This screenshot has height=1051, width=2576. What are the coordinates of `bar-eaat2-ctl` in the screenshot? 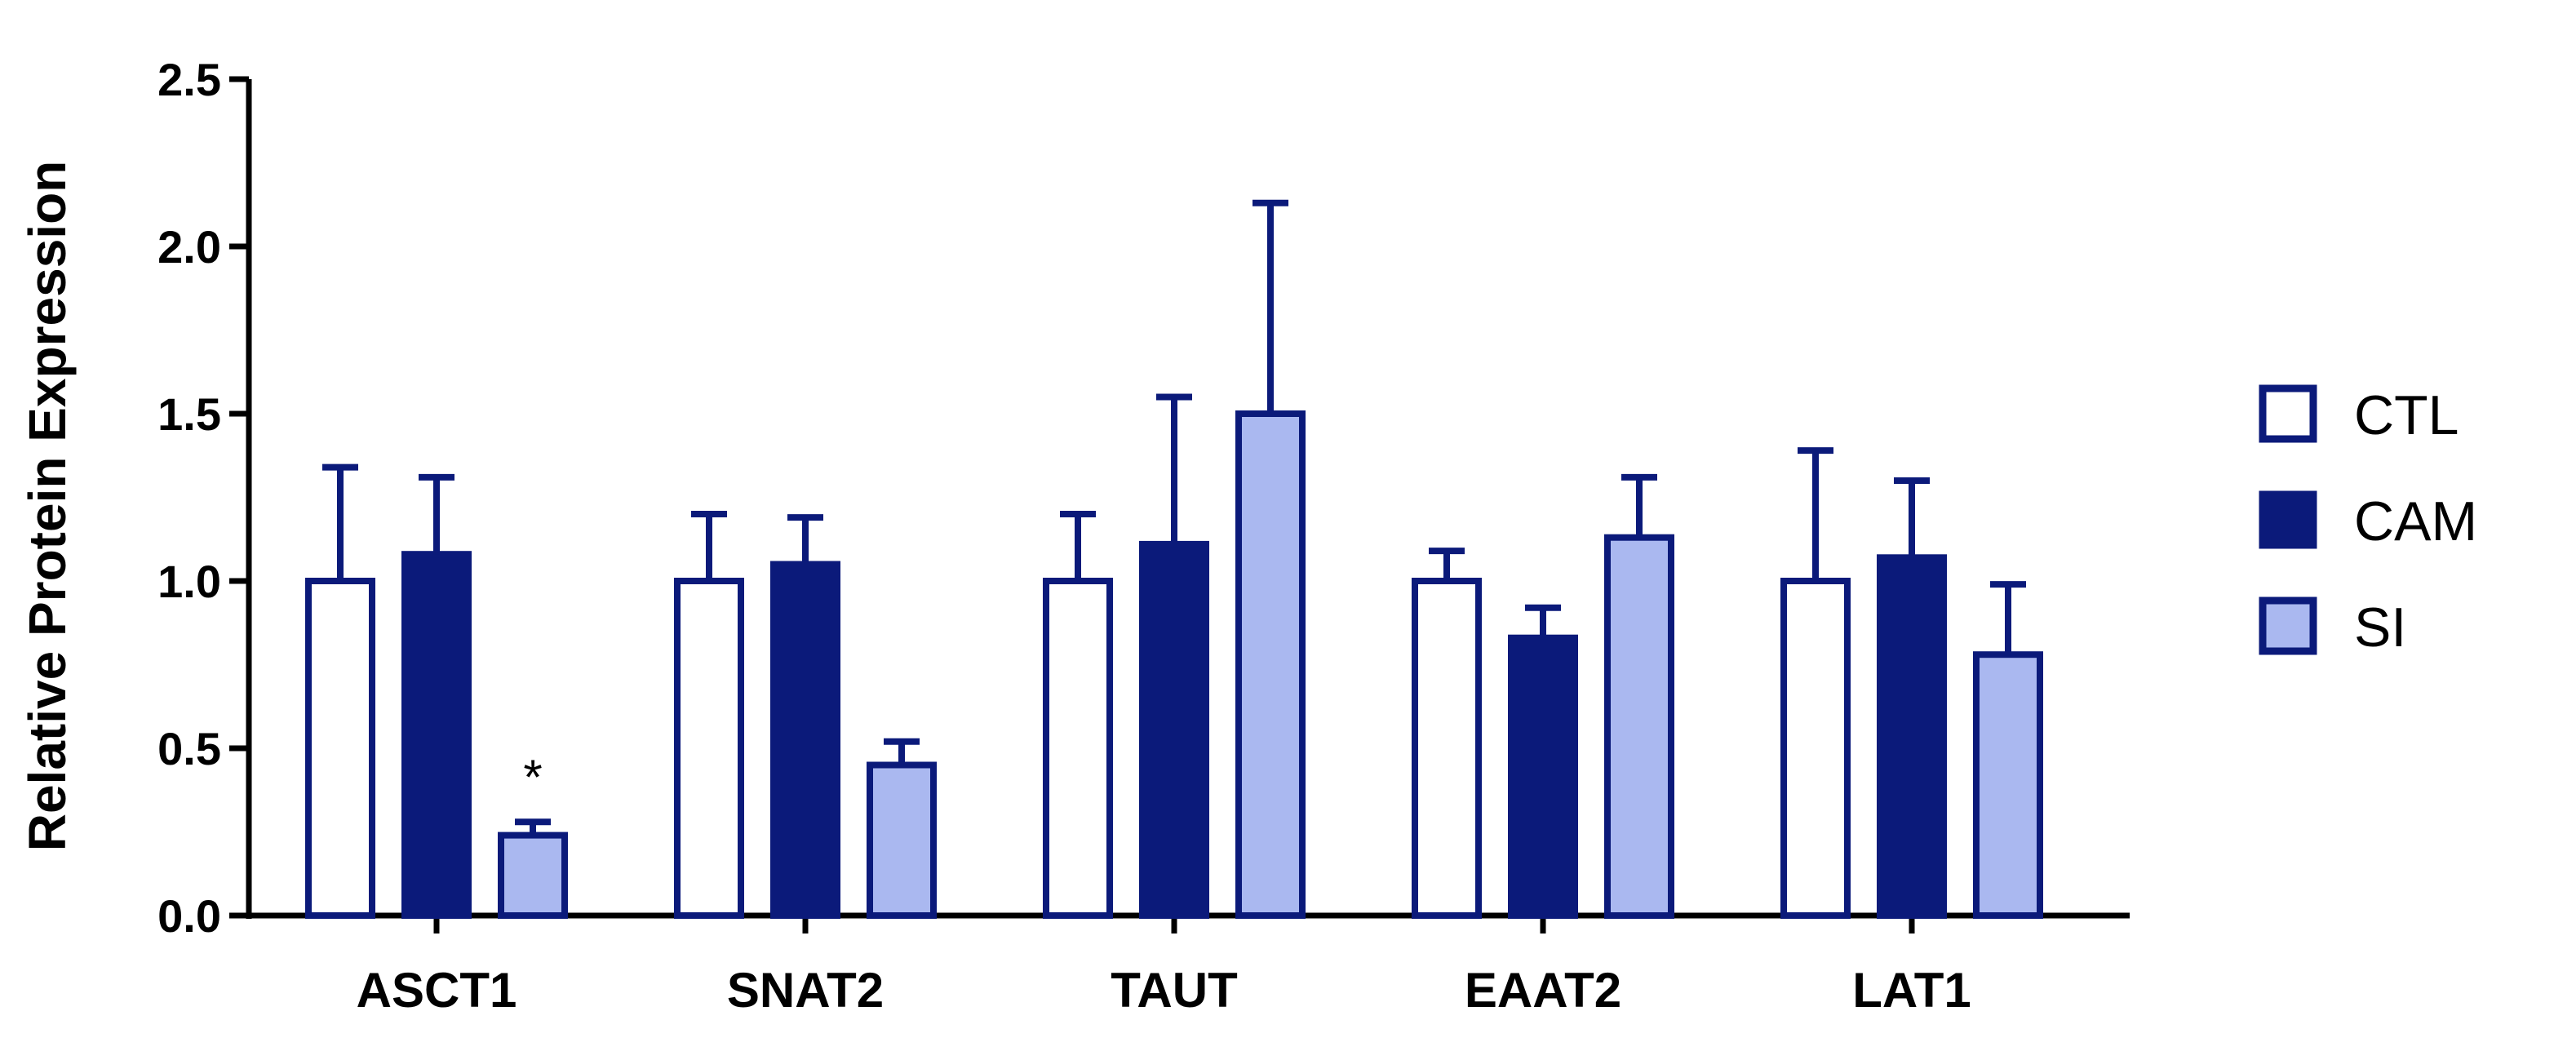 It's located at (1447, 748).